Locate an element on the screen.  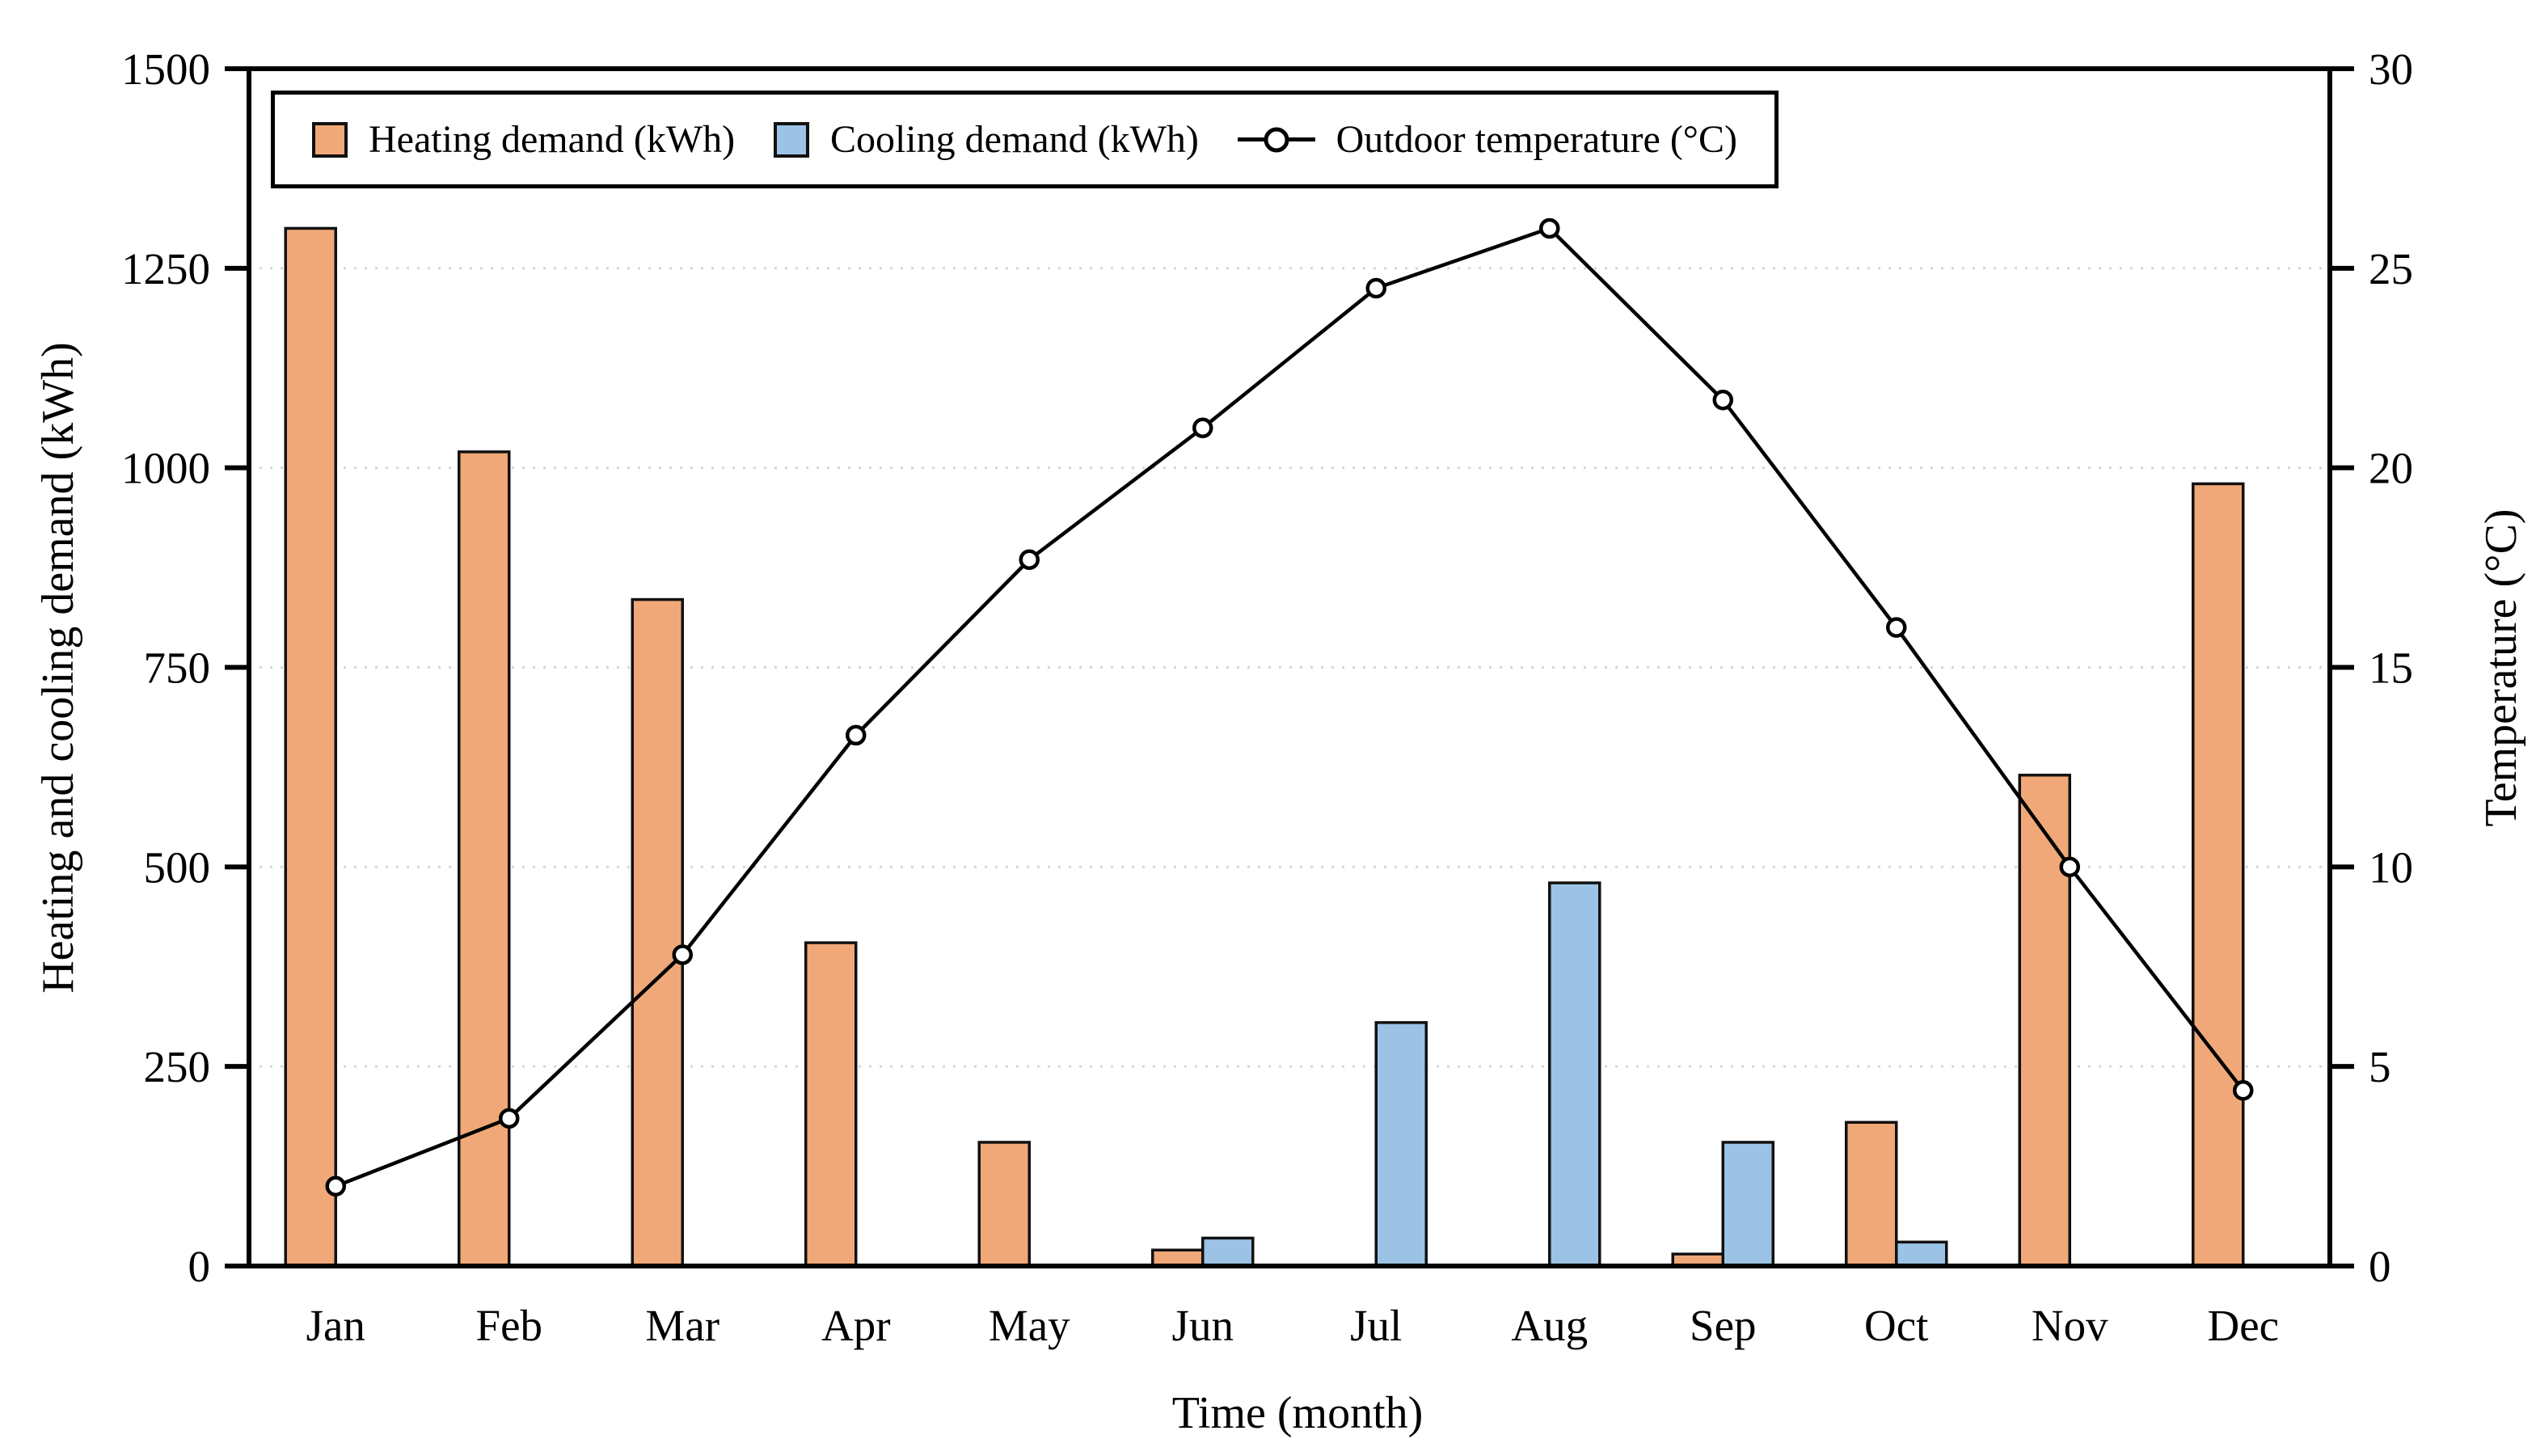
x-tick-label-Jul: Jul is located at coordinates (1376, 1325).